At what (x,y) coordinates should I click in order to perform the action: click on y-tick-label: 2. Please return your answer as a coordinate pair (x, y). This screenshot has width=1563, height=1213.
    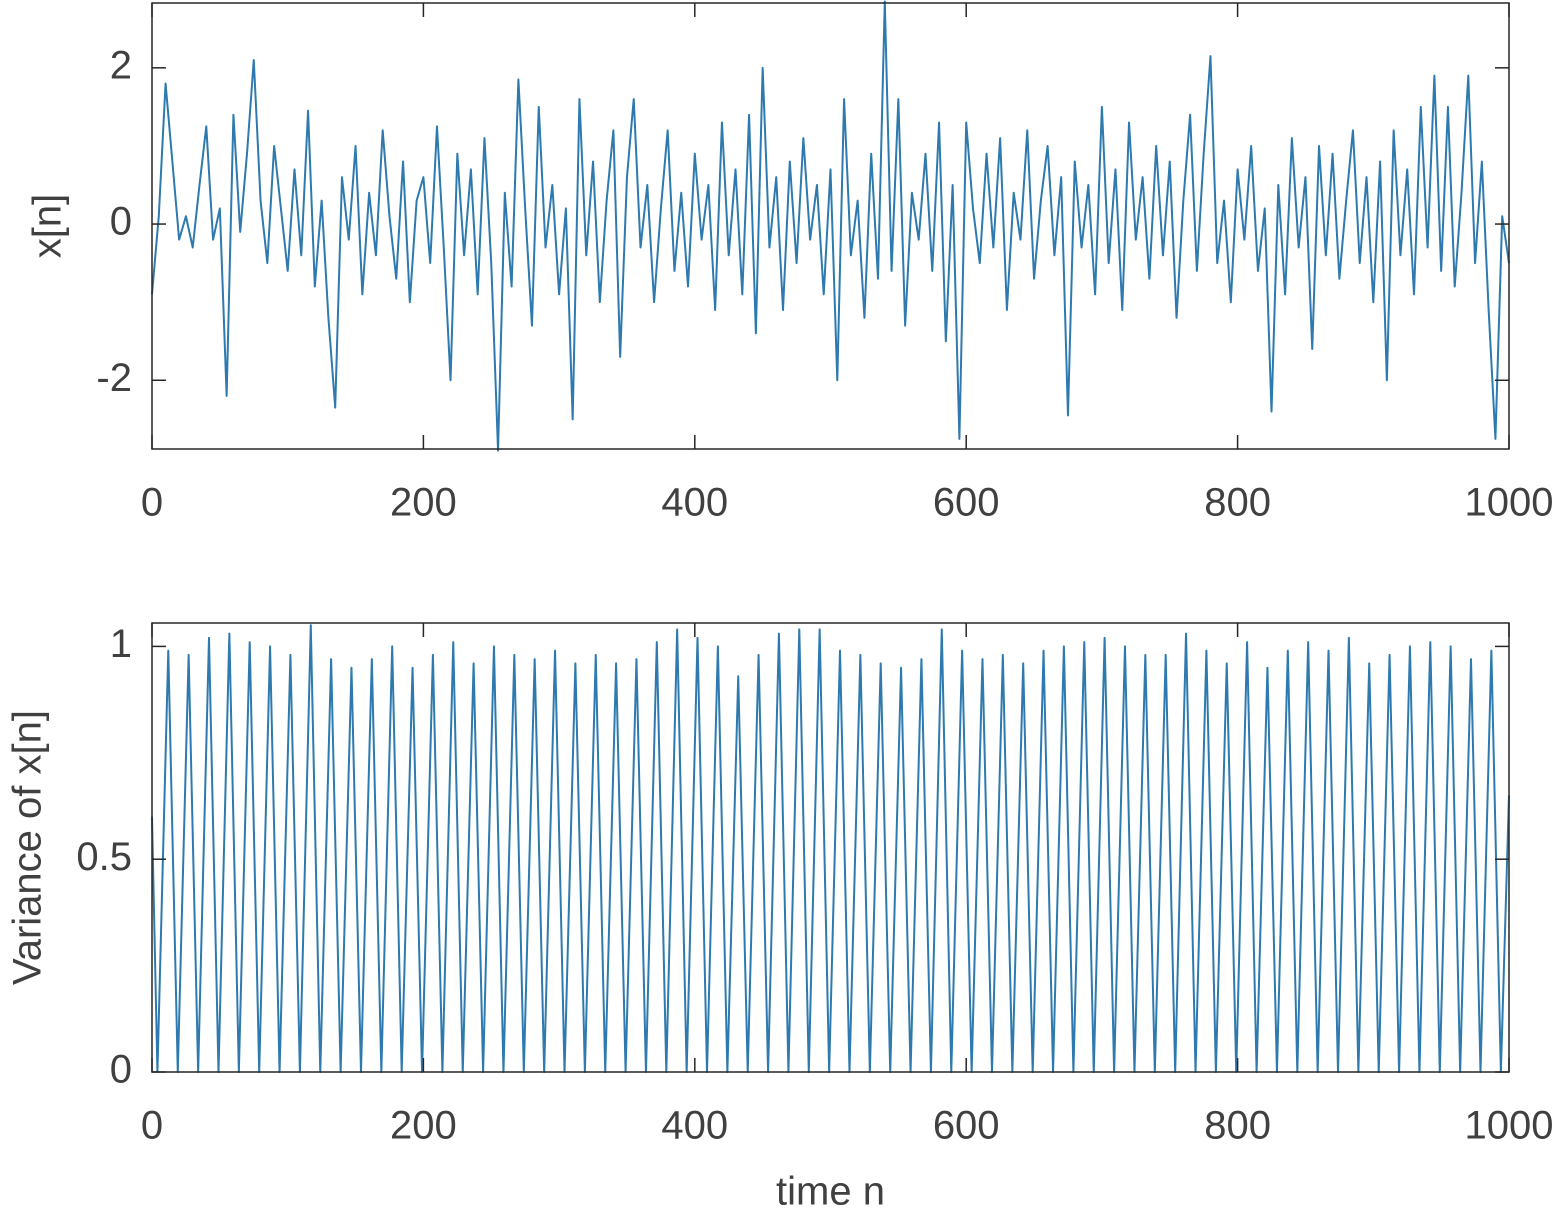
    Looking at the image, I should click on (121, 65).